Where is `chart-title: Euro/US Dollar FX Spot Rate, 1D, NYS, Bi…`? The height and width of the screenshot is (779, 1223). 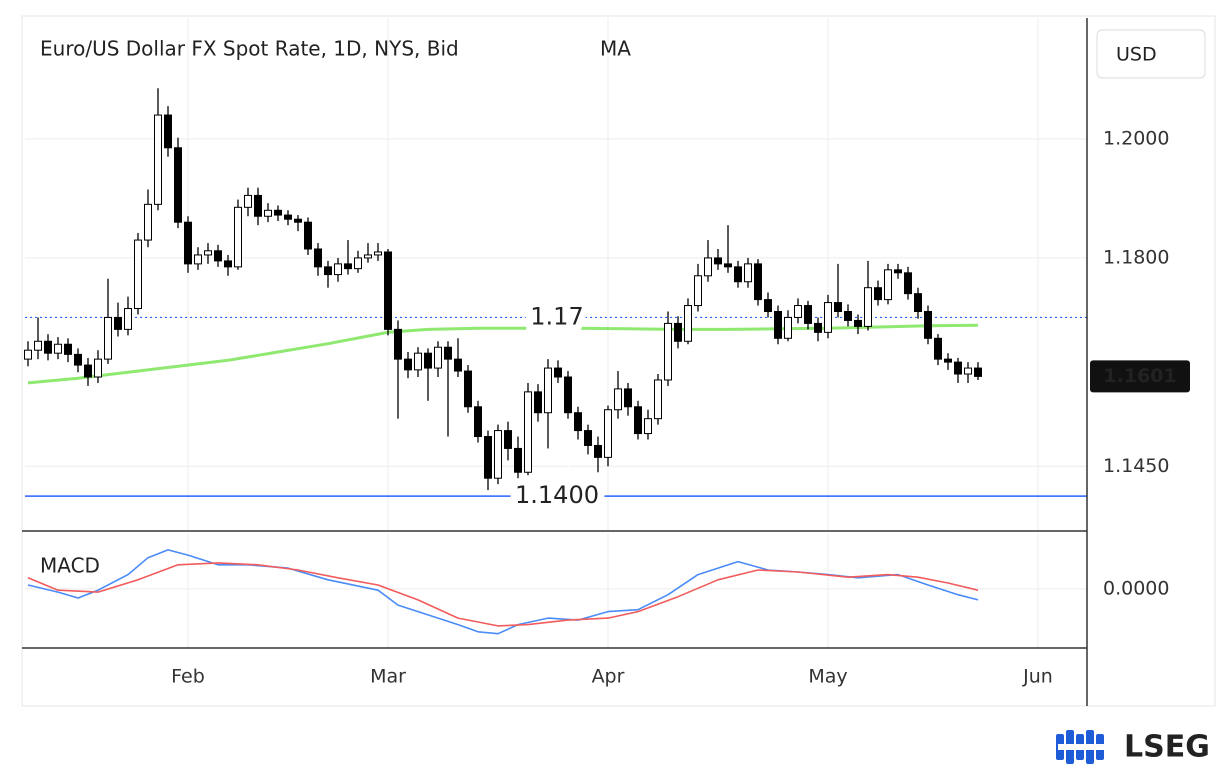
chart-title: Euro/US Dollar FX Spot Rate, 1D, NYS, Bi… is located at coordinates (249, 49).